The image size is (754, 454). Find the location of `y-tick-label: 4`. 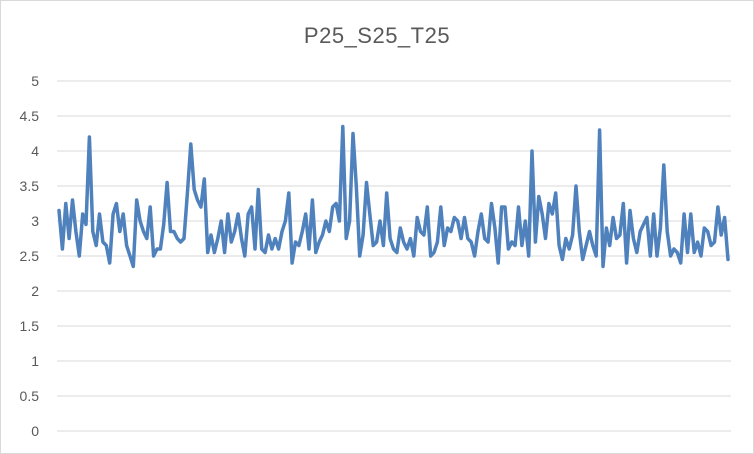

y-tick-label: 4 is located at coordinates (35, 151).